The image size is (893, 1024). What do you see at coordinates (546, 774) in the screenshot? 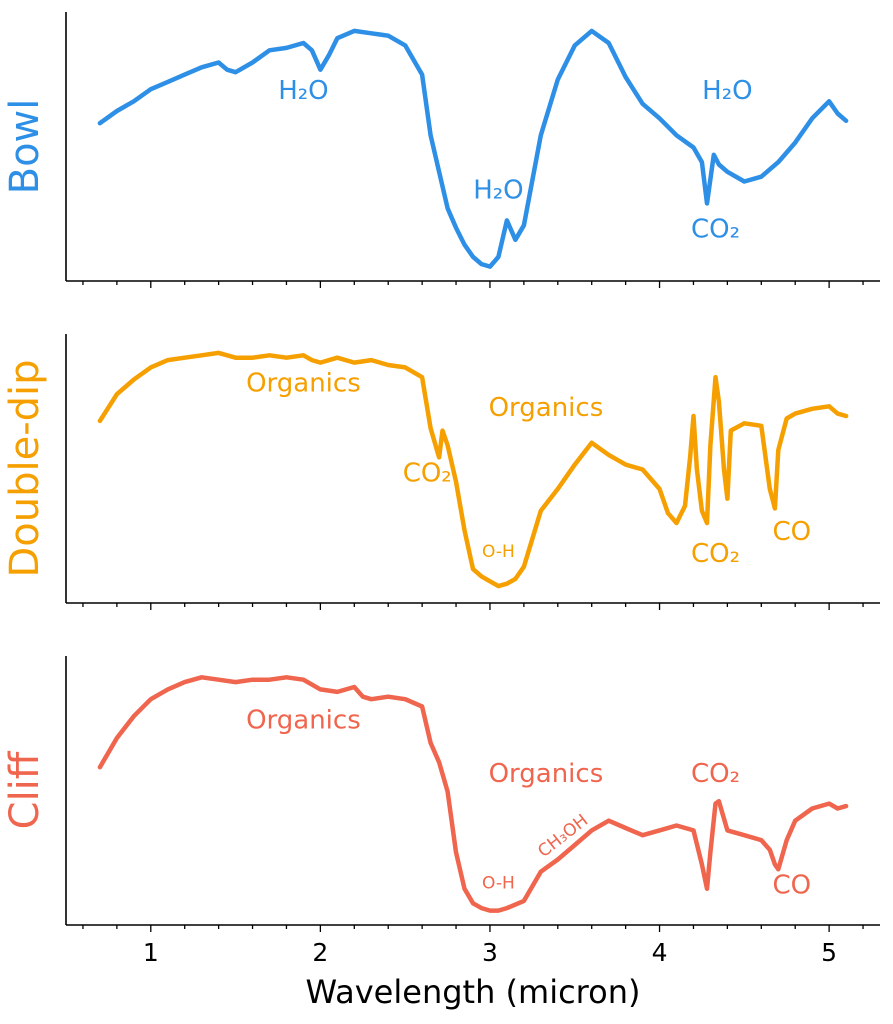
I see `annotation-cliff-12: Organics` at bounding box center [546, 774].